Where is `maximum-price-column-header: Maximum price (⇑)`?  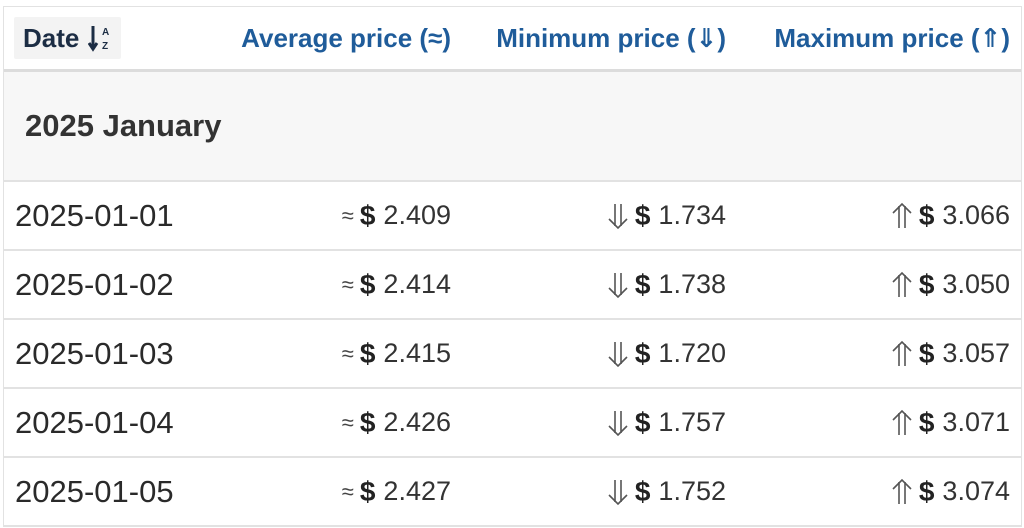 maximum-price-column-header: Maximum price (⇑) is located at coordinates (892, 37).